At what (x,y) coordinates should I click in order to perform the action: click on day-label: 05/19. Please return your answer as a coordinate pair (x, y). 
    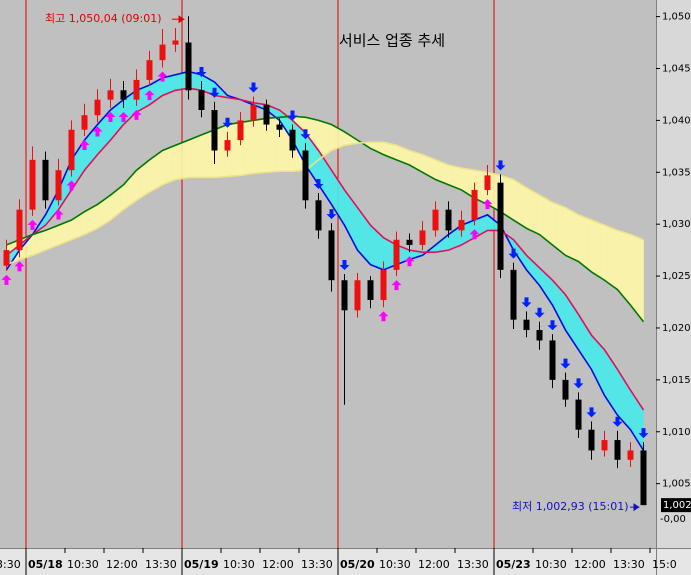
    Looking at the image, I should click on (201, 564).